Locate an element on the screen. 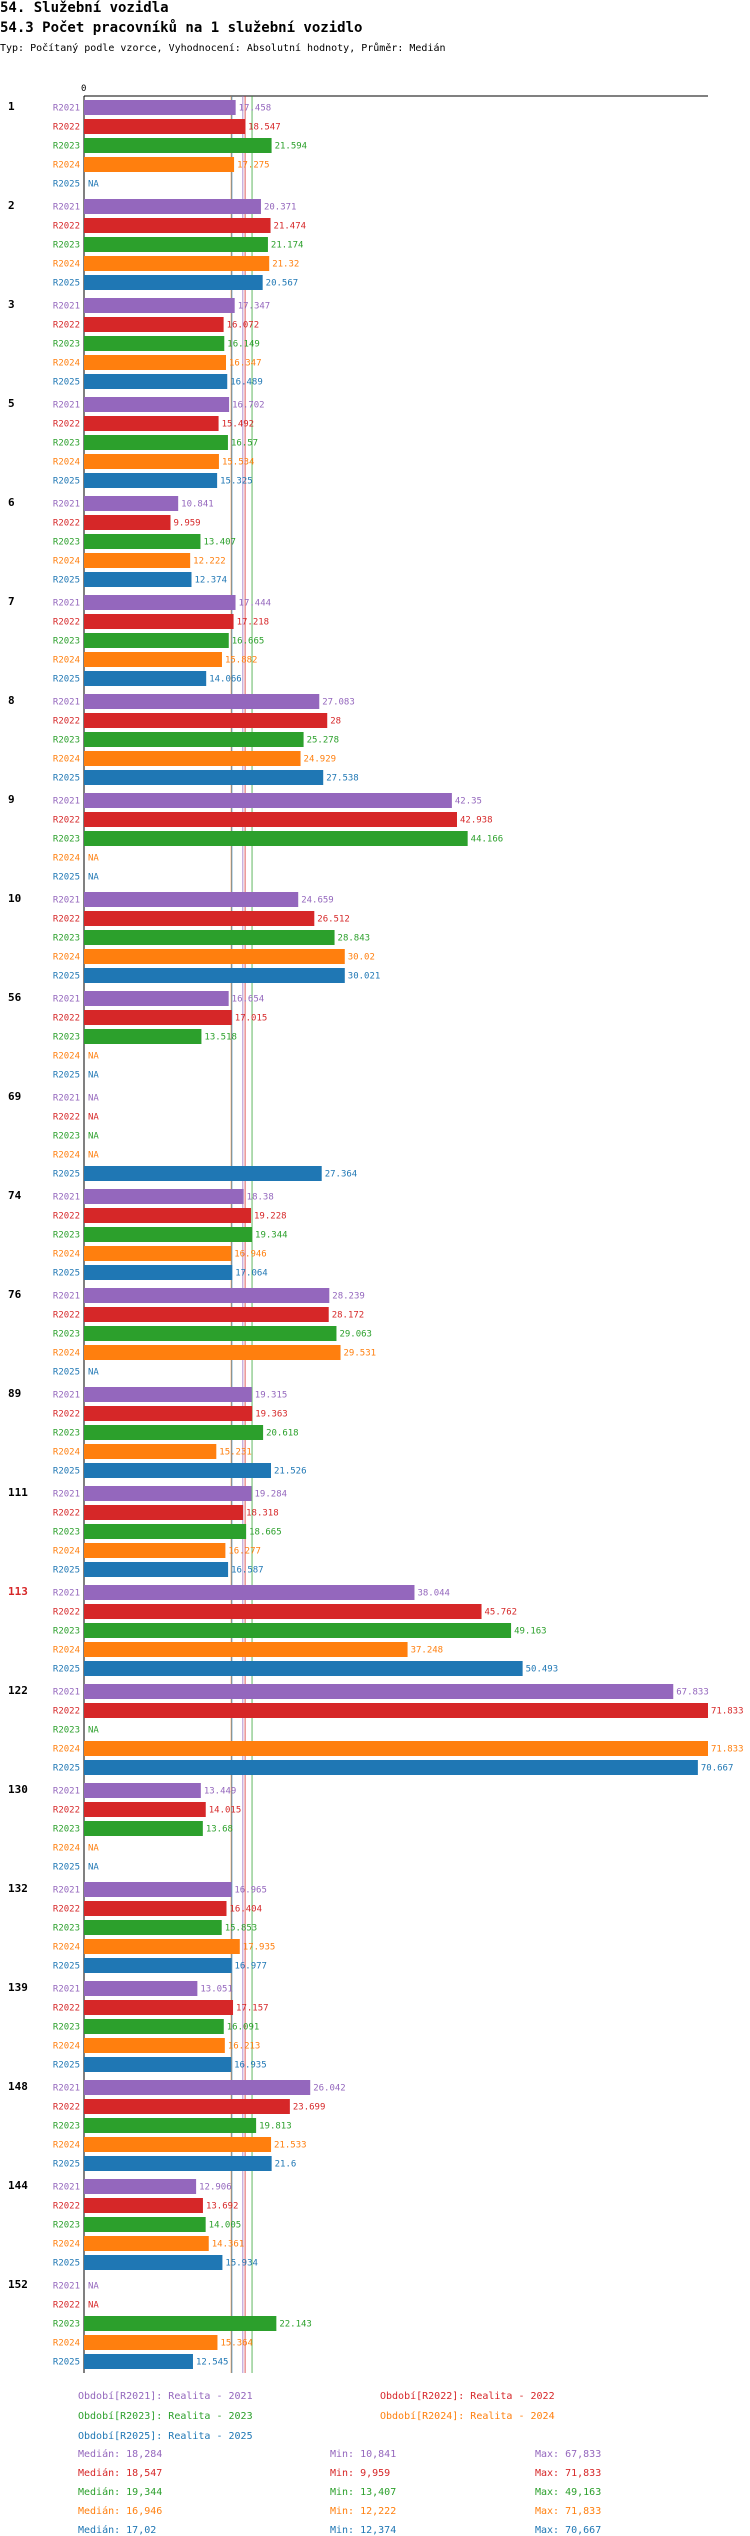 This screenshot has height=2536, width=750. value-label: 14.361 is located at coordinates (228, 2245).